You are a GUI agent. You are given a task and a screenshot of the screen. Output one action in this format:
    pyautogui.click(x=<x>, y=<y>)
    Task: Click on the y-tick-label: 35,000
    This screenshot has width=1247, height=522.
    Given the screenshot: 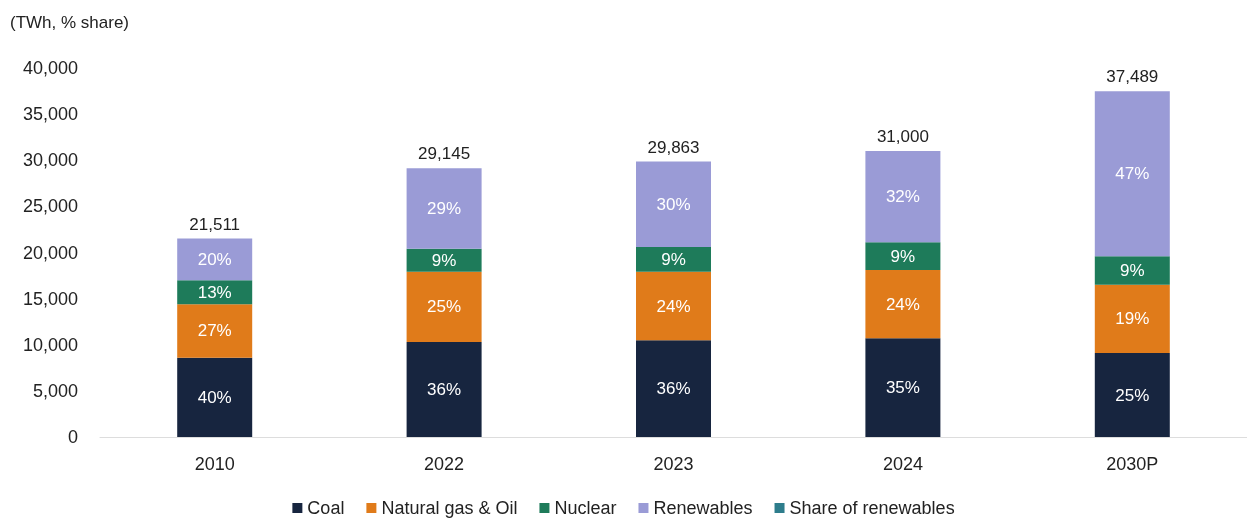 What is the action you would take?
    pyautogui.click(x=50, y=114)
    